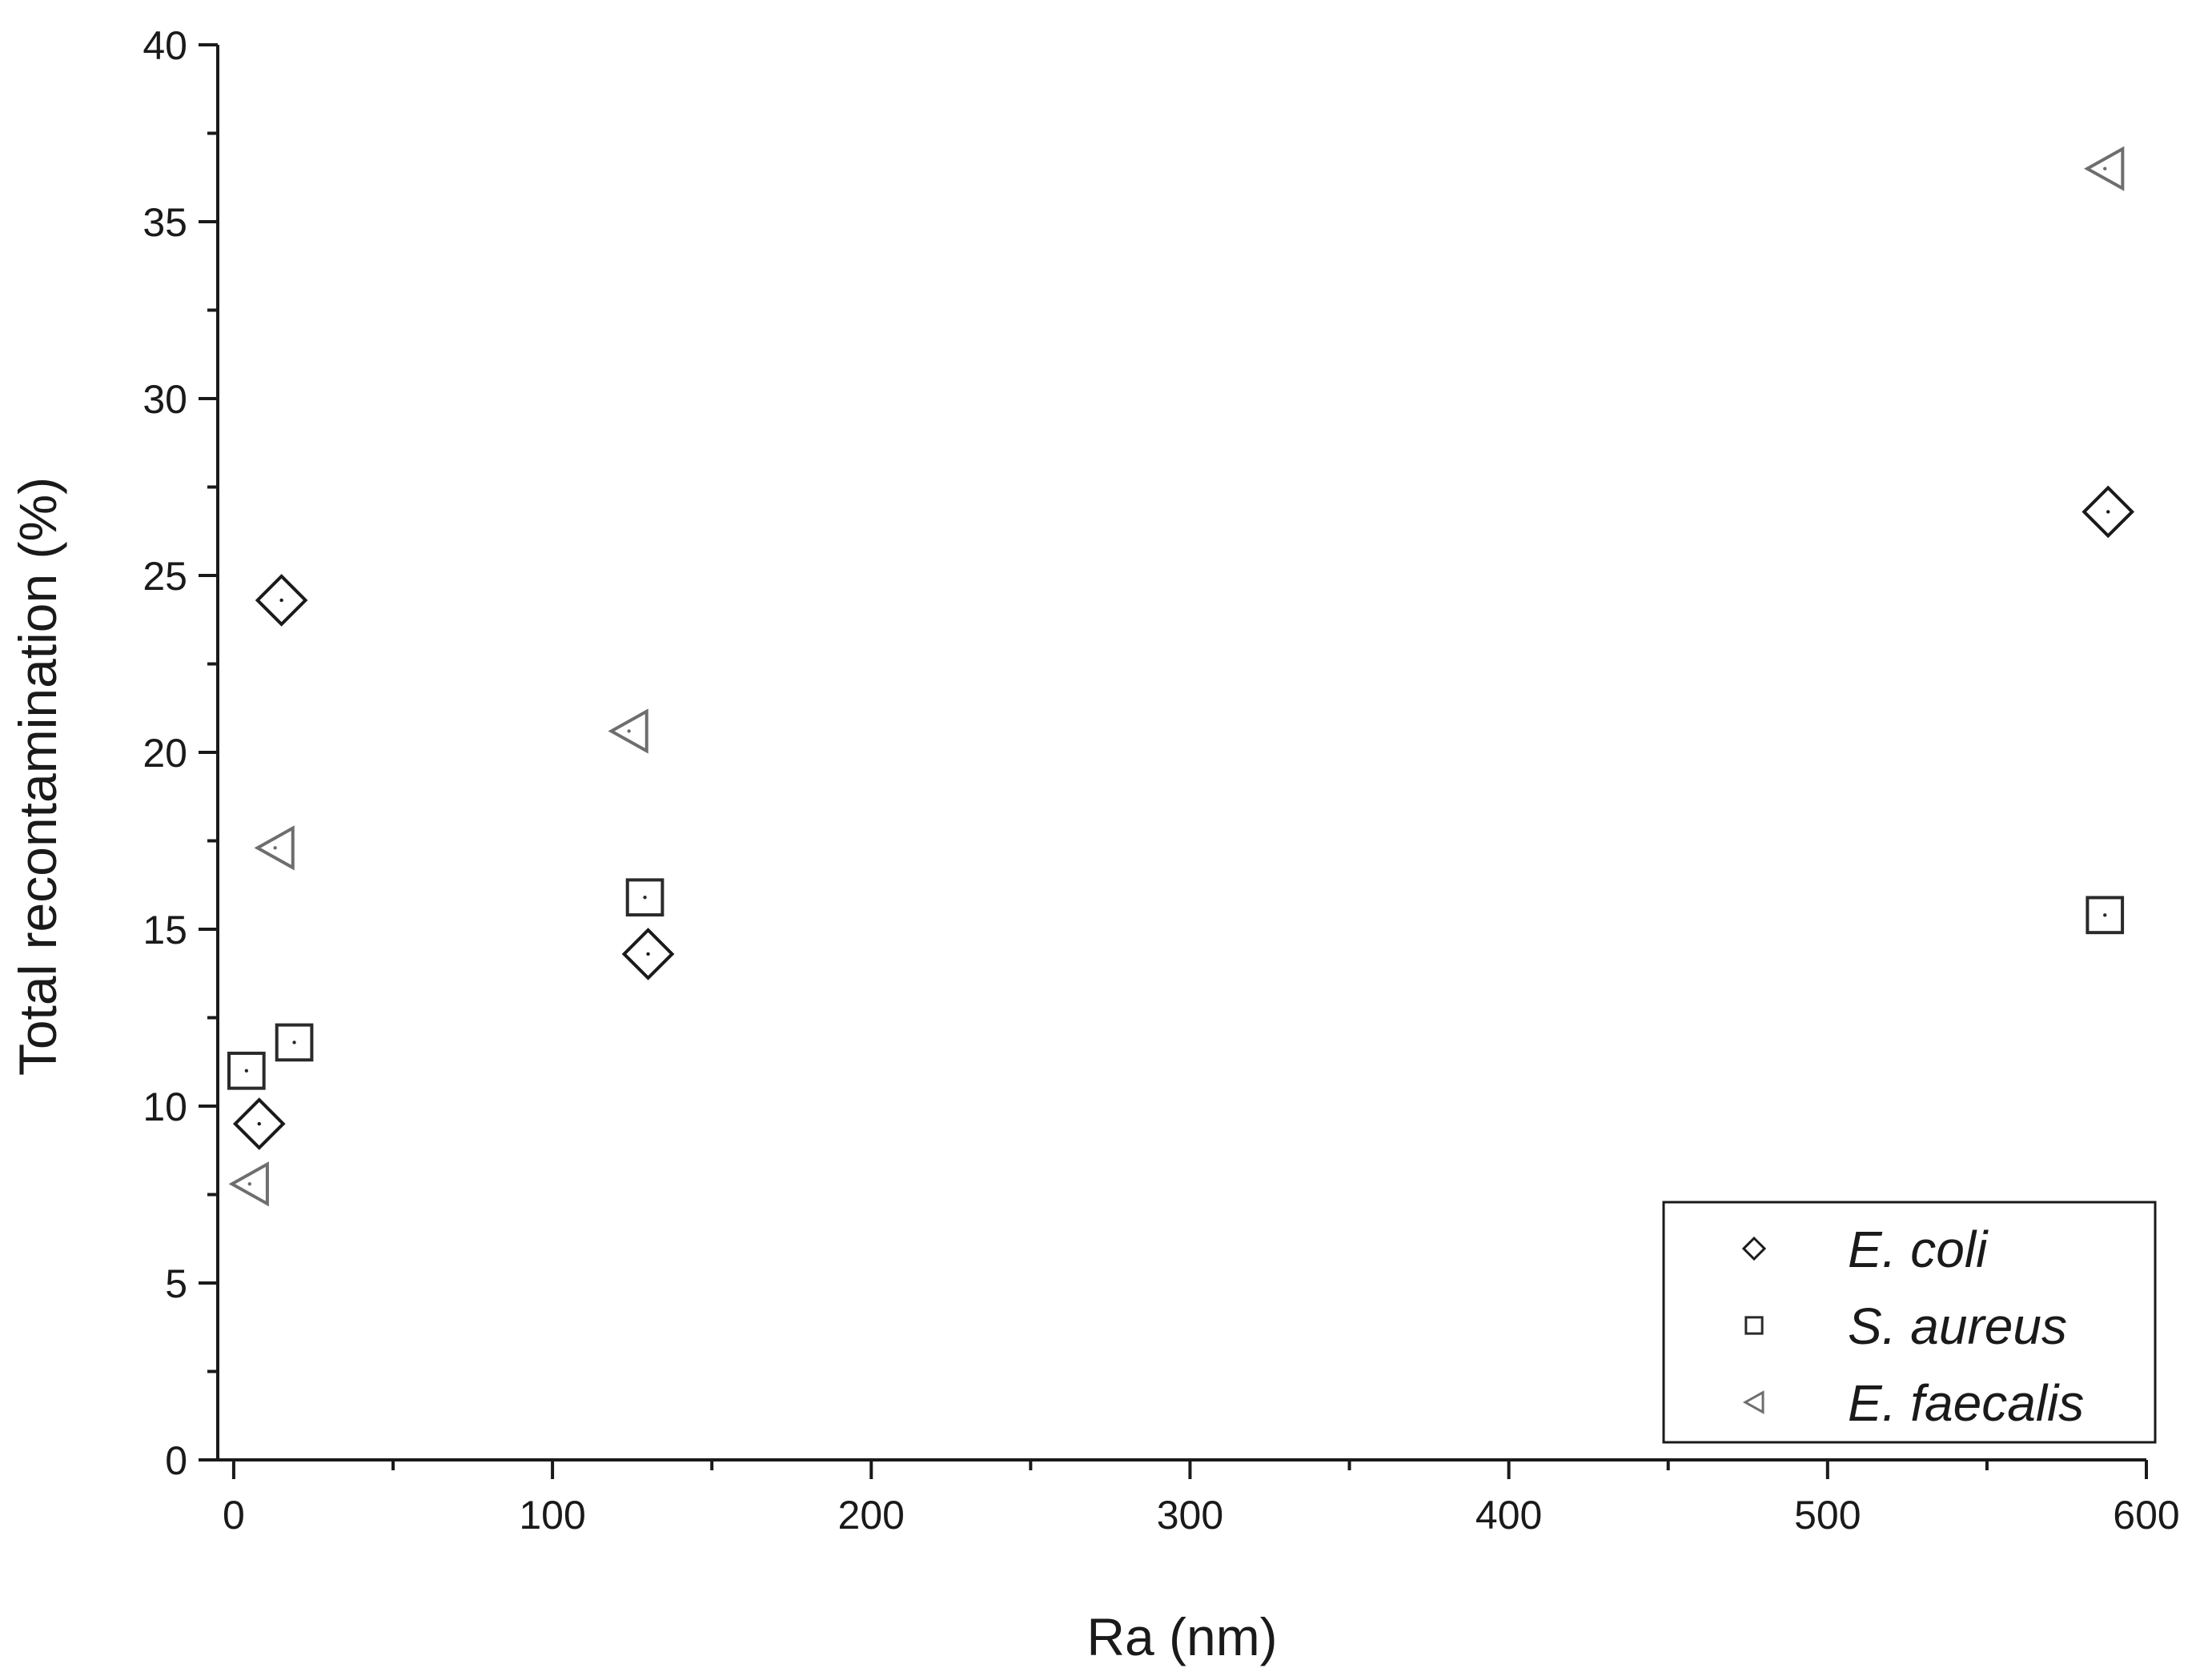 This screenshot has width=2204, height=1680. Describe the element at coordinates (165, 1107) in the screenshot. I see `y-tick-label: 10` at that location.